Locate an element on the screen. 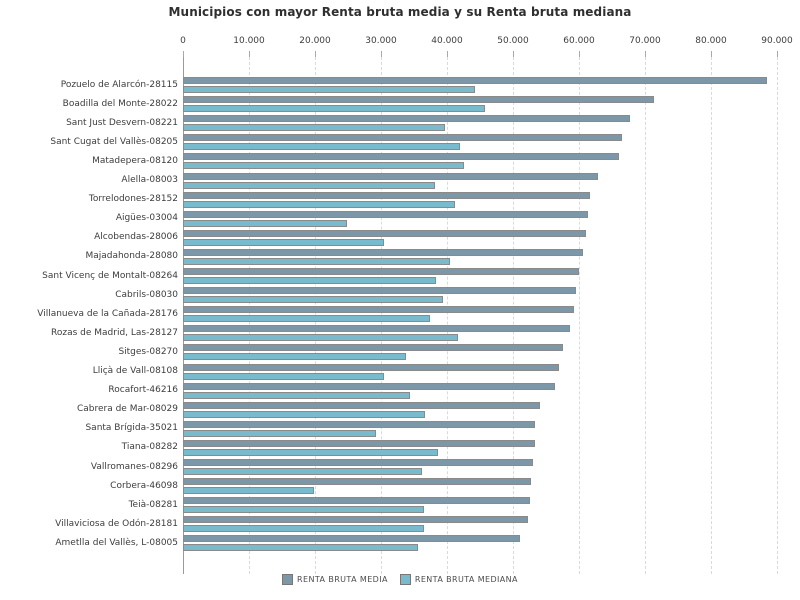  x-tick-label: 70.000 is located at coordinates (645, 41).